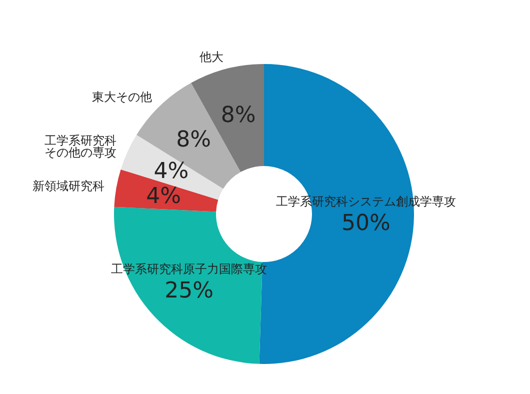  I want to click on slice-label: 他大, so click(211, 57).